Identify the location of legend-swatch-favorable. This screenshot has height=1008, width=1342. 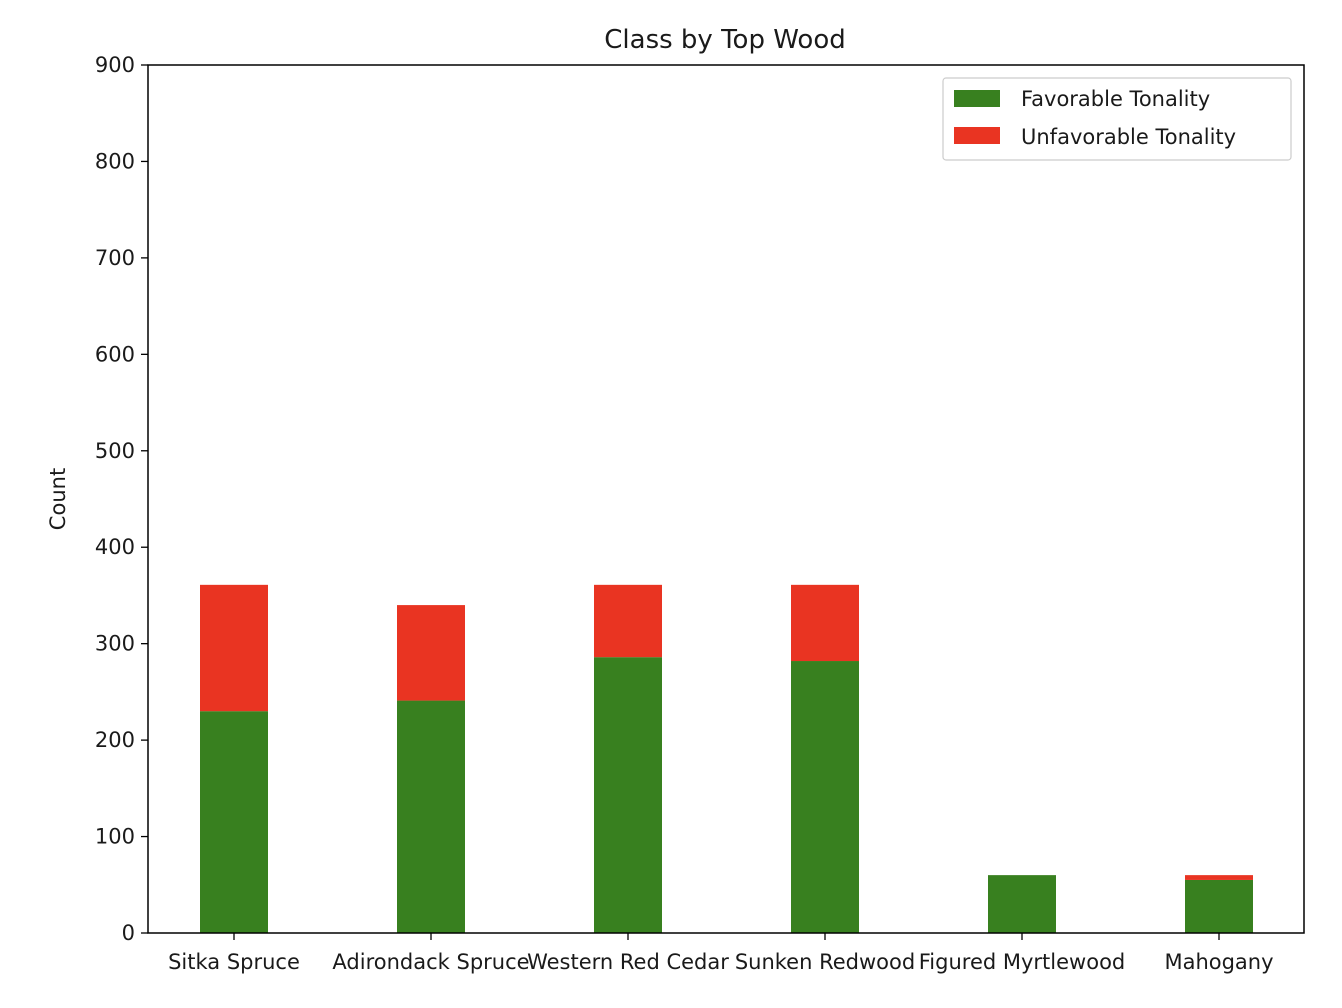
(977, 98).